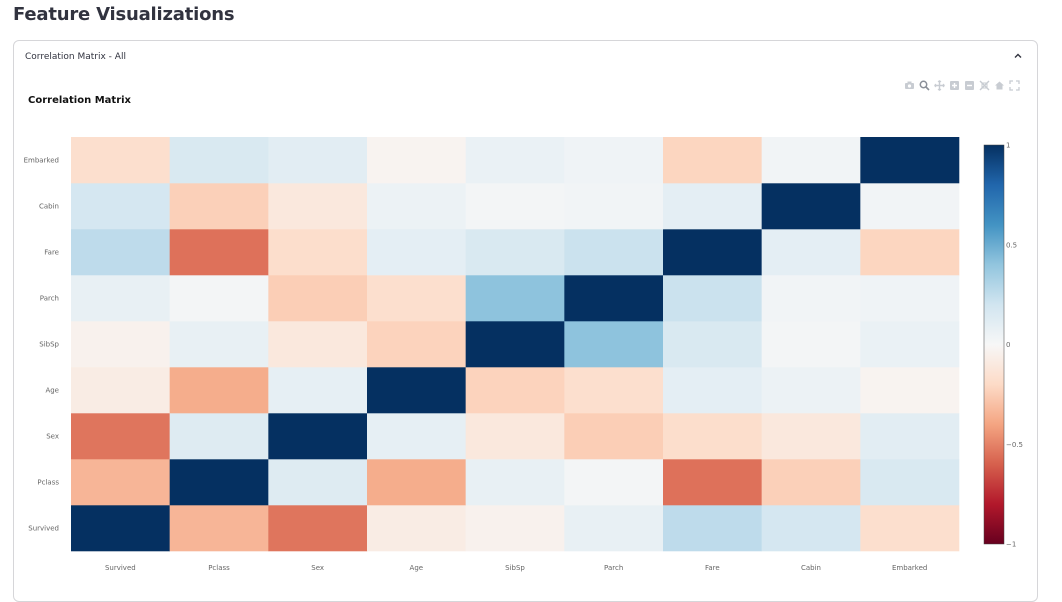 Image resolution: width=1062 pixels, height=602 pixels. I want to click on colorbar: 1 0.5 0 −0.5 −1, so click(1003, 345).